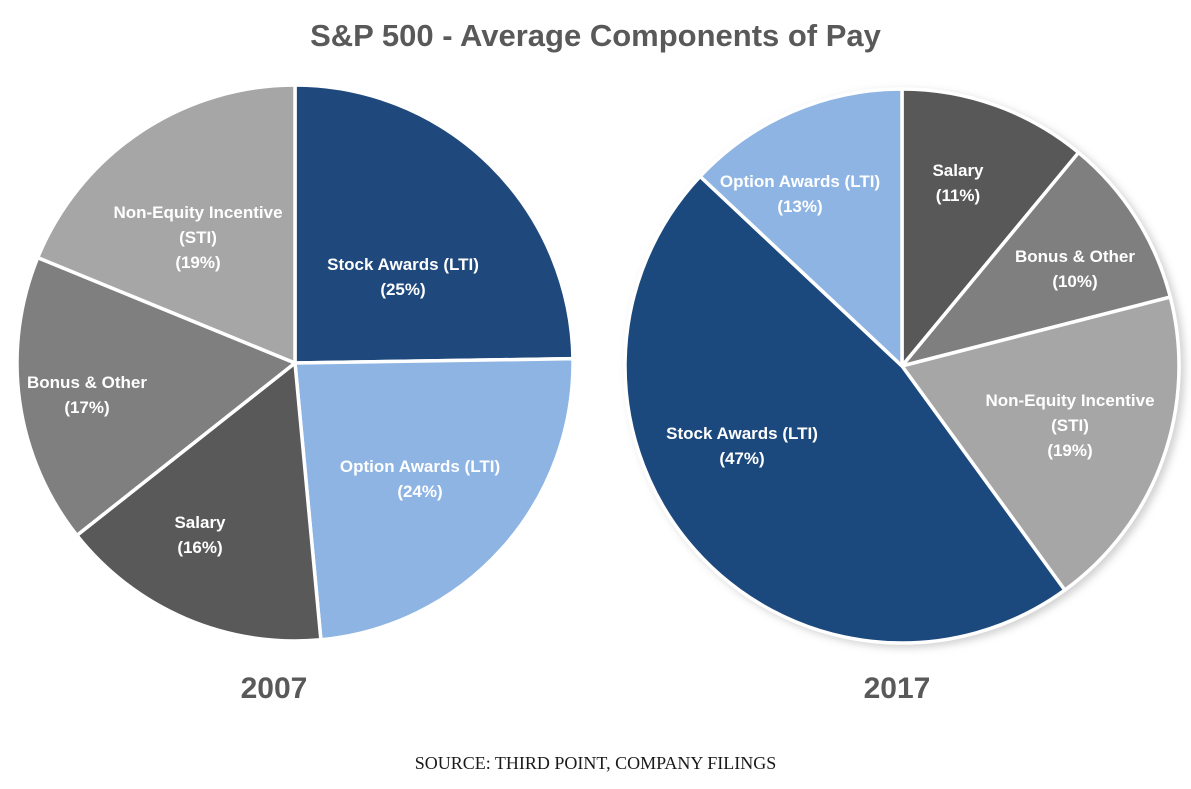 This screenshot has height=789, width=1191. What do you see at coordinates (595, 35) in the screenshot?
I see `chart-title: S&P 500 - Average Components of Pay` at bounding box center [595, 35].